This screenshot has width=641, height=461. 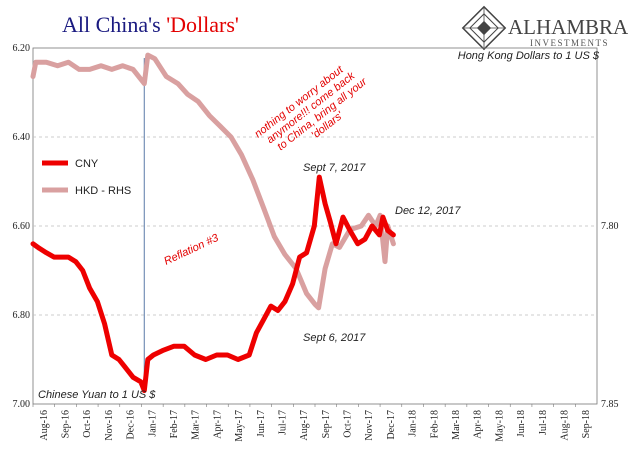 What do you see at coordinates (456, 425) in the screenshot?
I see `x-tick-label: Mar-18` at bounding box center [456, 425].